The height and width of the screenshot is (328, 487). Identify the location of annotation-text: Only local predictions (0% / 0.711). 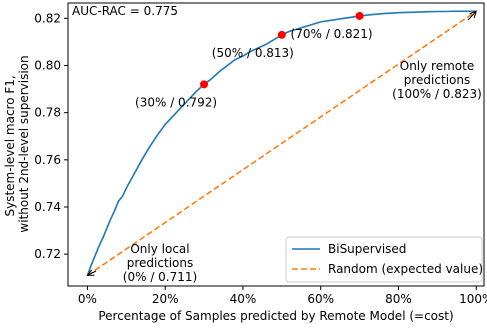
(160, 263).